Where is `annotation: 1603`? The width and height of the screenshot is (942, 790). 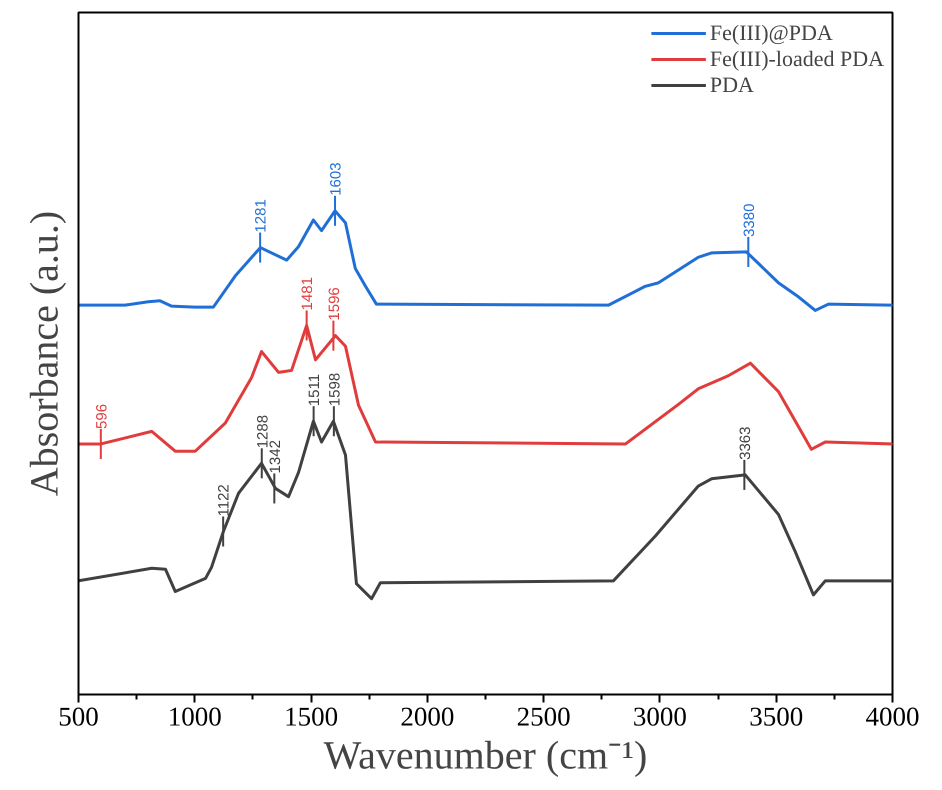 annotation: 1603 is located at coordinates (336, 179).